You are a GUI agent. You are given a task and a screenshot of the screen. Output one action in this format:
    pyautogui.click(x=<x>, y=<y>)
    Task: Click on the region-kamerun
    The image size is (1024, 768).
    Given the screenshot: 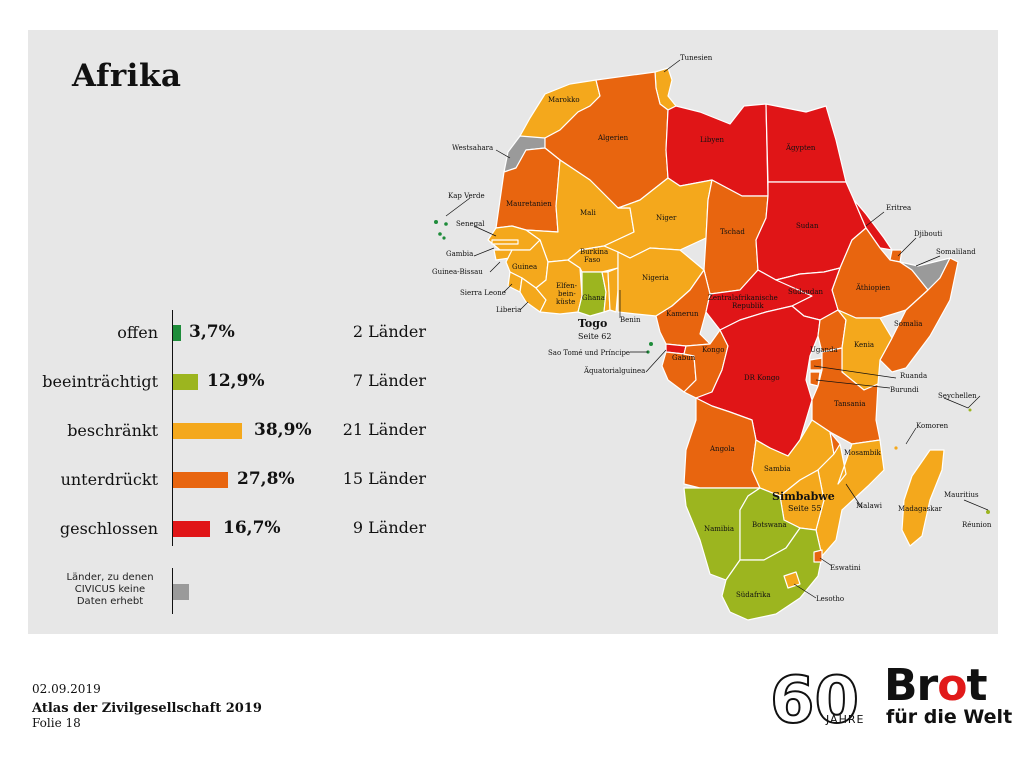 What is the action you would take?
    pyautogui.click(x=683, y=308)
    